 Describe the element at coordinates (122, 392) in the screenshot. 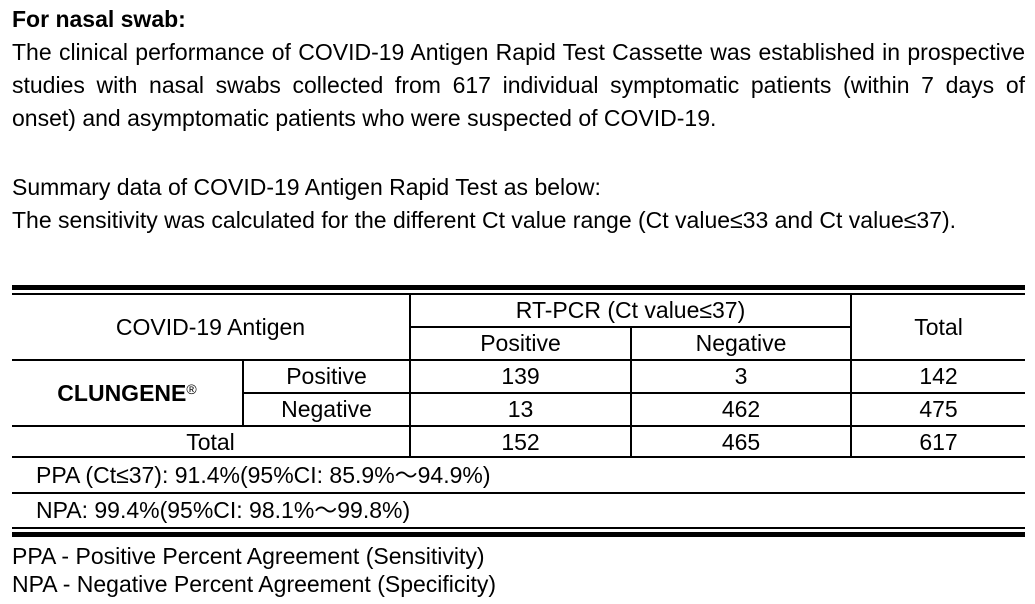

I see `brand-name: CLUNGENE` at that location.